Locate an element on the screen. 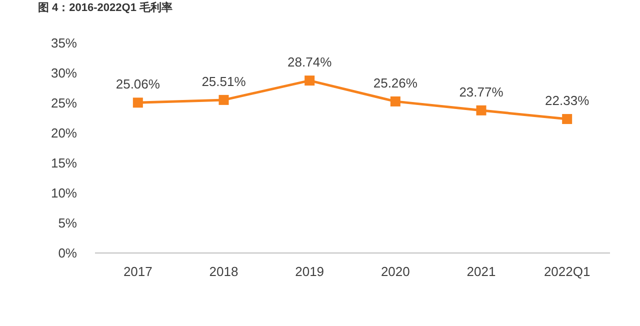  y-tick-label: 0% is located at coordinates (68, 253).